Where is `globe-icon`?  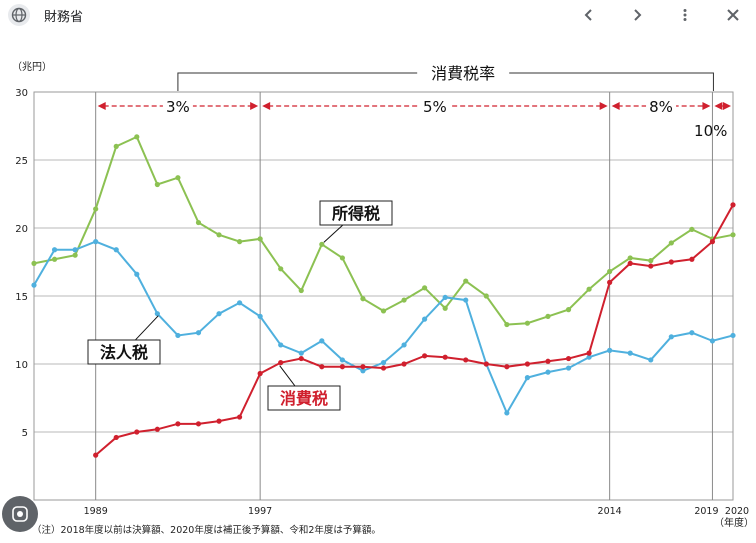
globe-icon is located at coordinates (19, 15).